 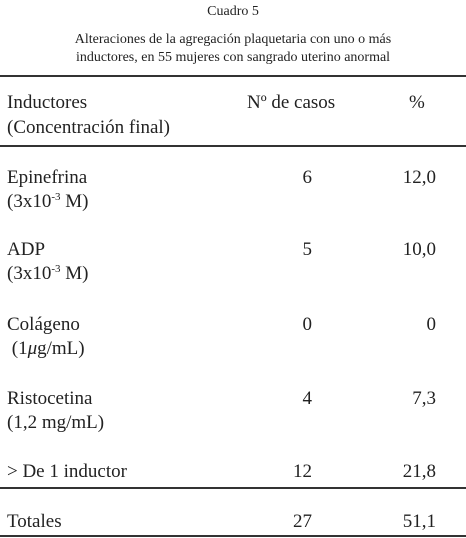 What do you see at coordinates (307, 177) in the screenshot?
I see `cases: 6` at bounding box center [307, 177].